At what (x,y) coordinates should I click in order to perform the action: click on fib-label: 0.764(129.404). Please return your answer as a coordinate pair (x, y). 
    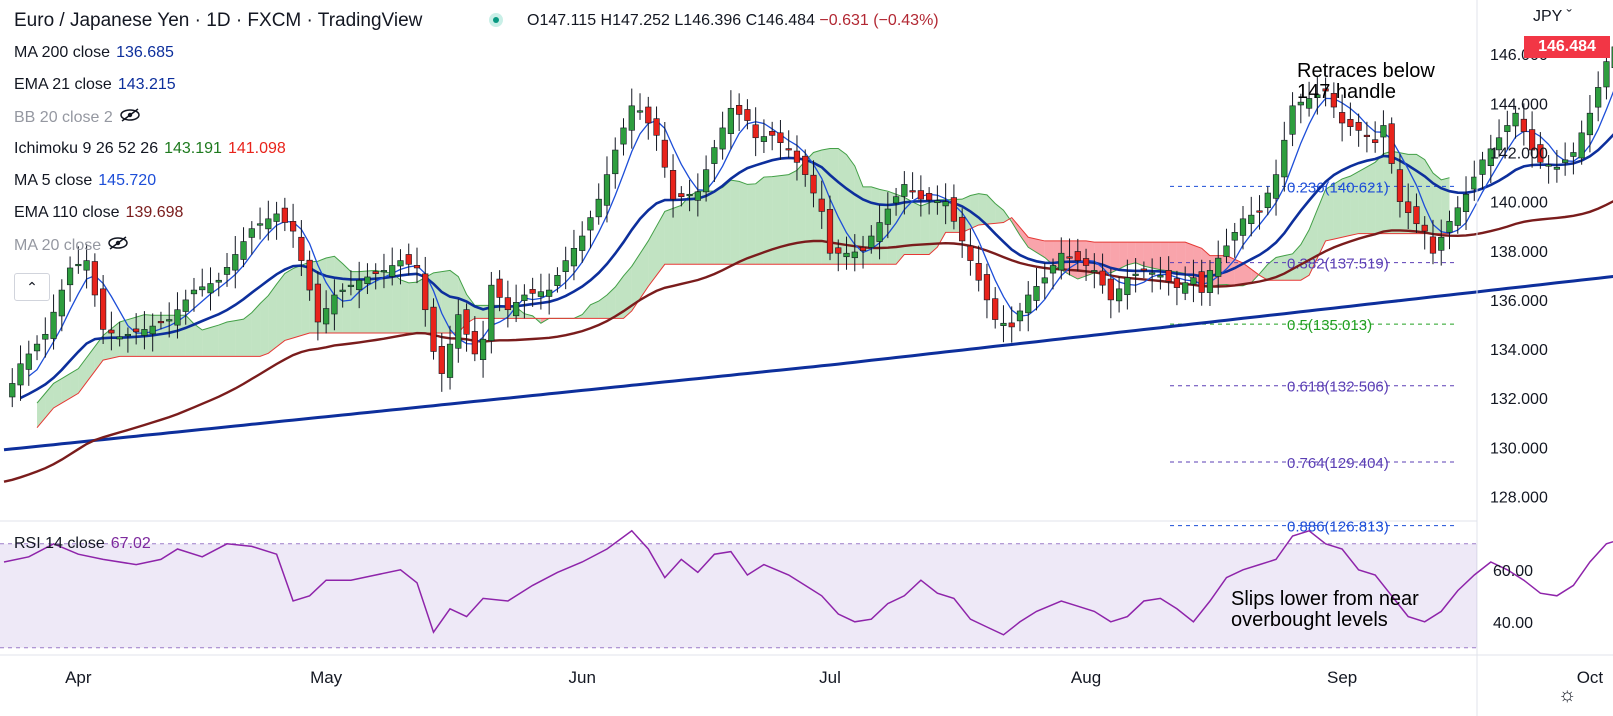
    Looking at the image, I should click on (1338, 463).